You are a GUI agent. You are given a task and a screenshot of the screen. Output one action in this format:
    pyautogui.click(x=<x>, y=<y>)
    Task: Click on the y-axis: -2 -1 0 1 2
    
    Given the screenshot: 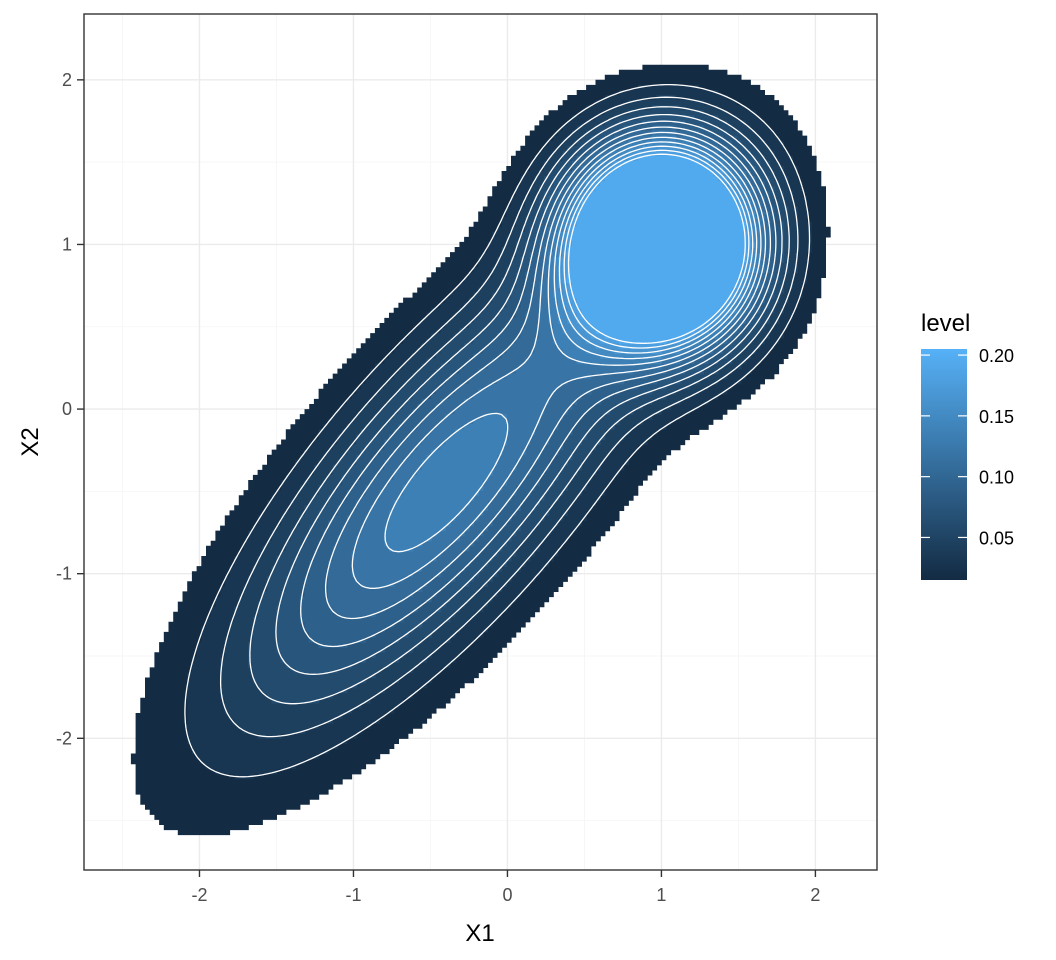 What is the action you would take?
    pyautogui.click(x=70, y=409)
    